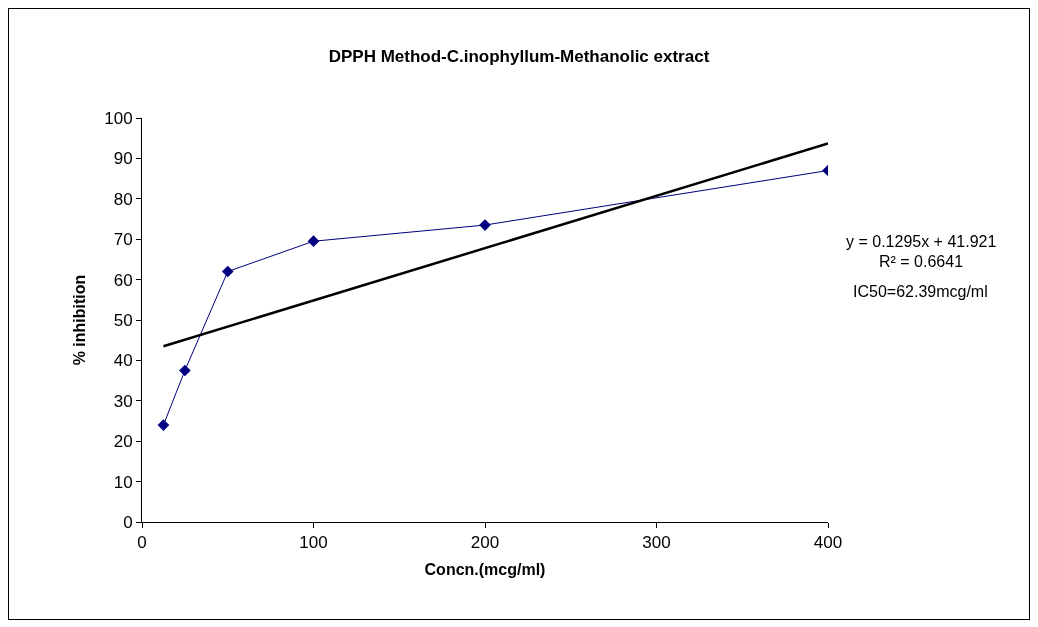 The image size is (1038, 627). What do you see at coordinates (123, 401) in the screenshot?
I see `y-tick-label: 30` at bounding box center [123, 401].